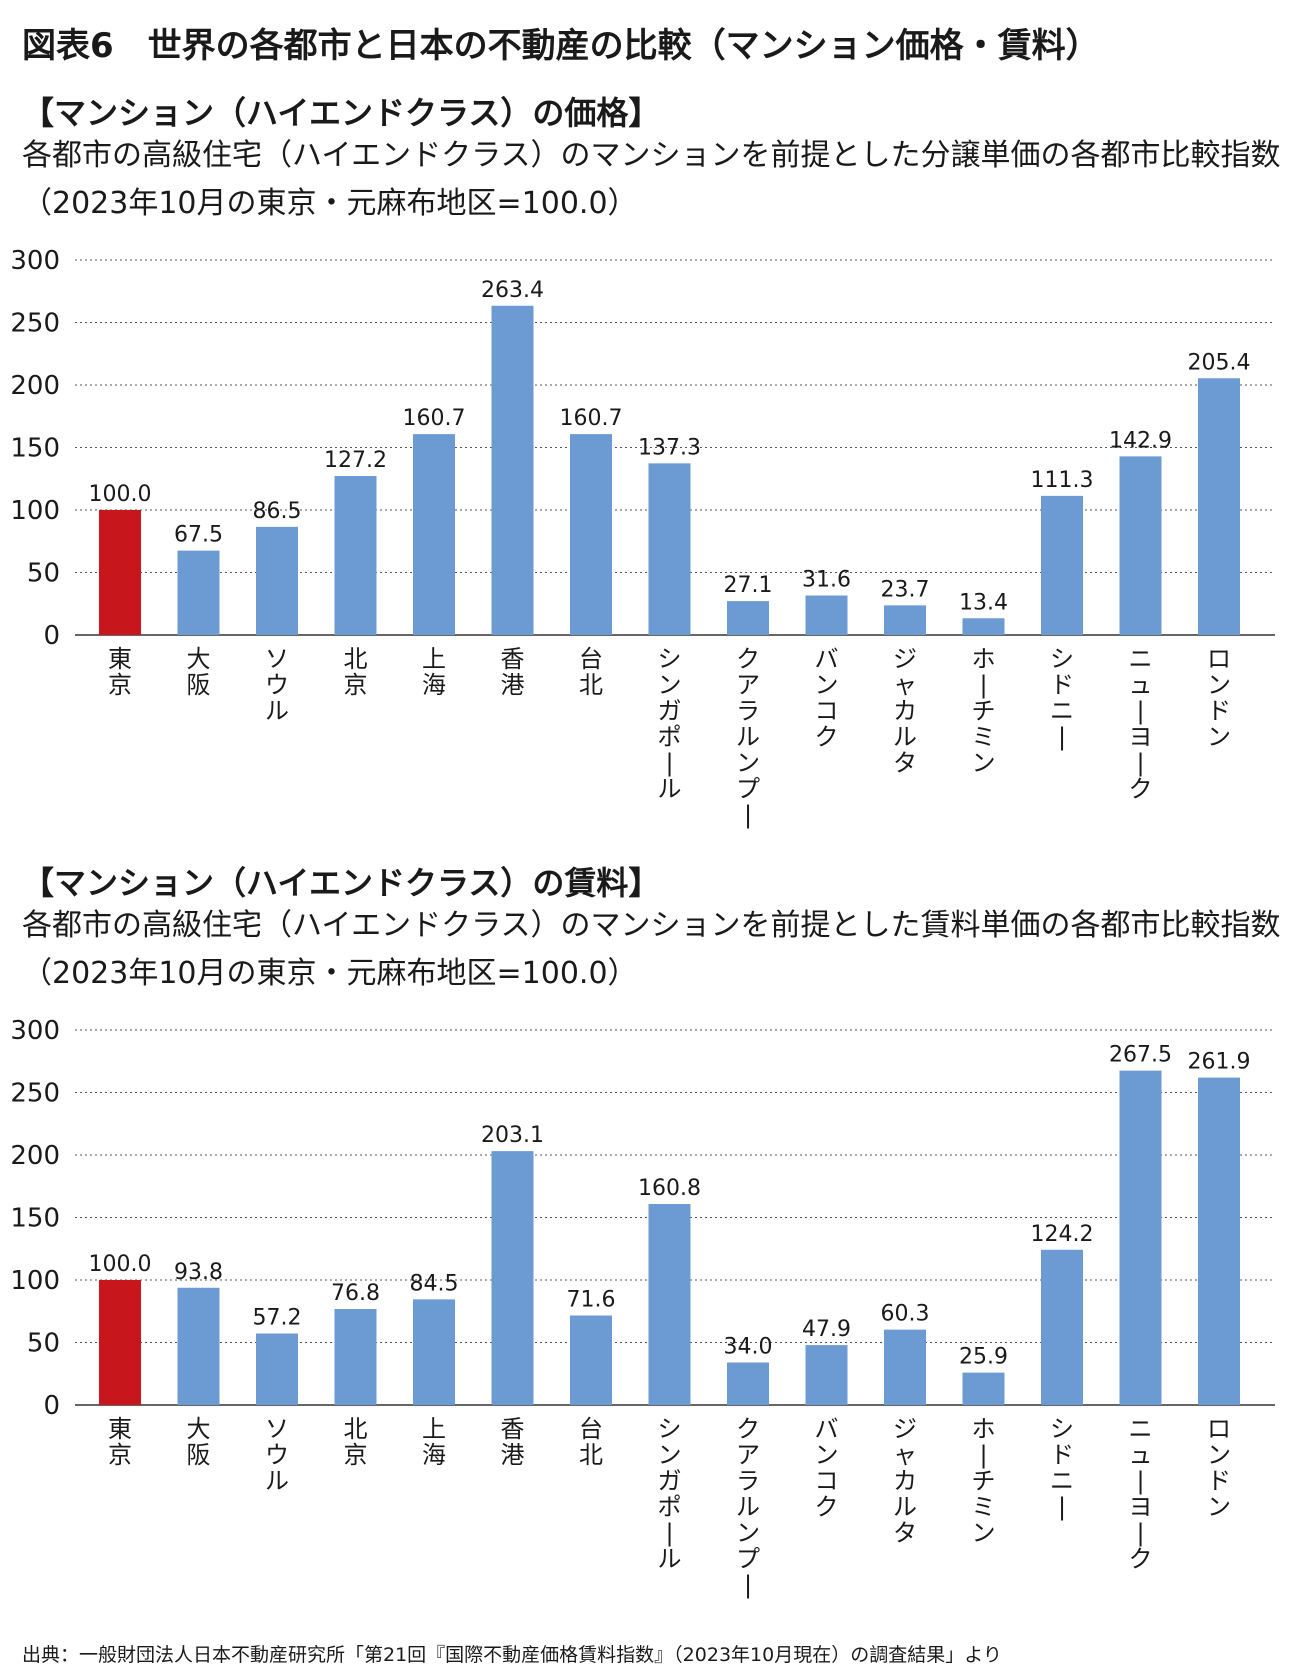 Image resolution: width=1297 pixels, height=1678 pixels. I want to click on data-label: 31.6, so click(826, 580).